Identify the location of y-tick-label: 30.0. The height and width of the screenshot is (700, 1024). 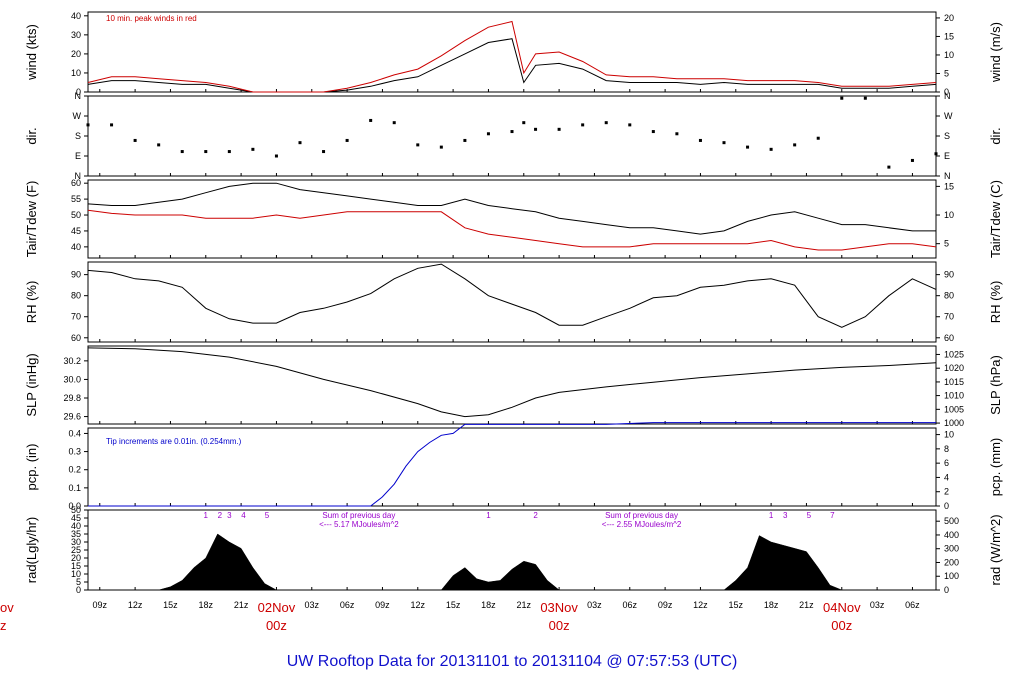
(72, 379).